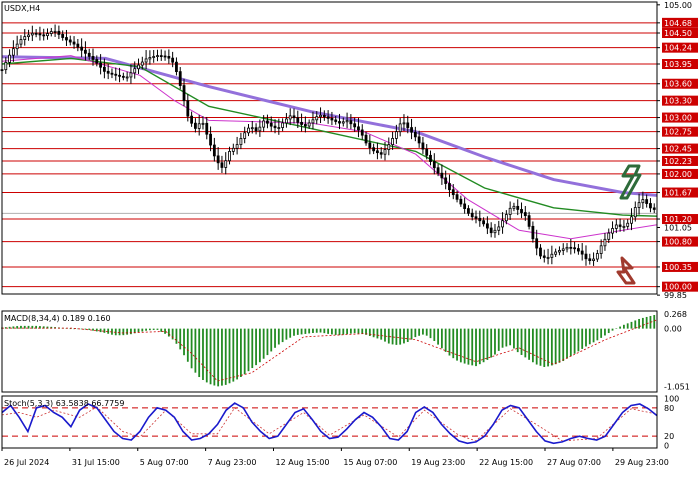 Image resolution: width=700 pixels, height=504 pixels. I want to click on time-tick-label: 5 Aug 07:00, so click(164, 462).